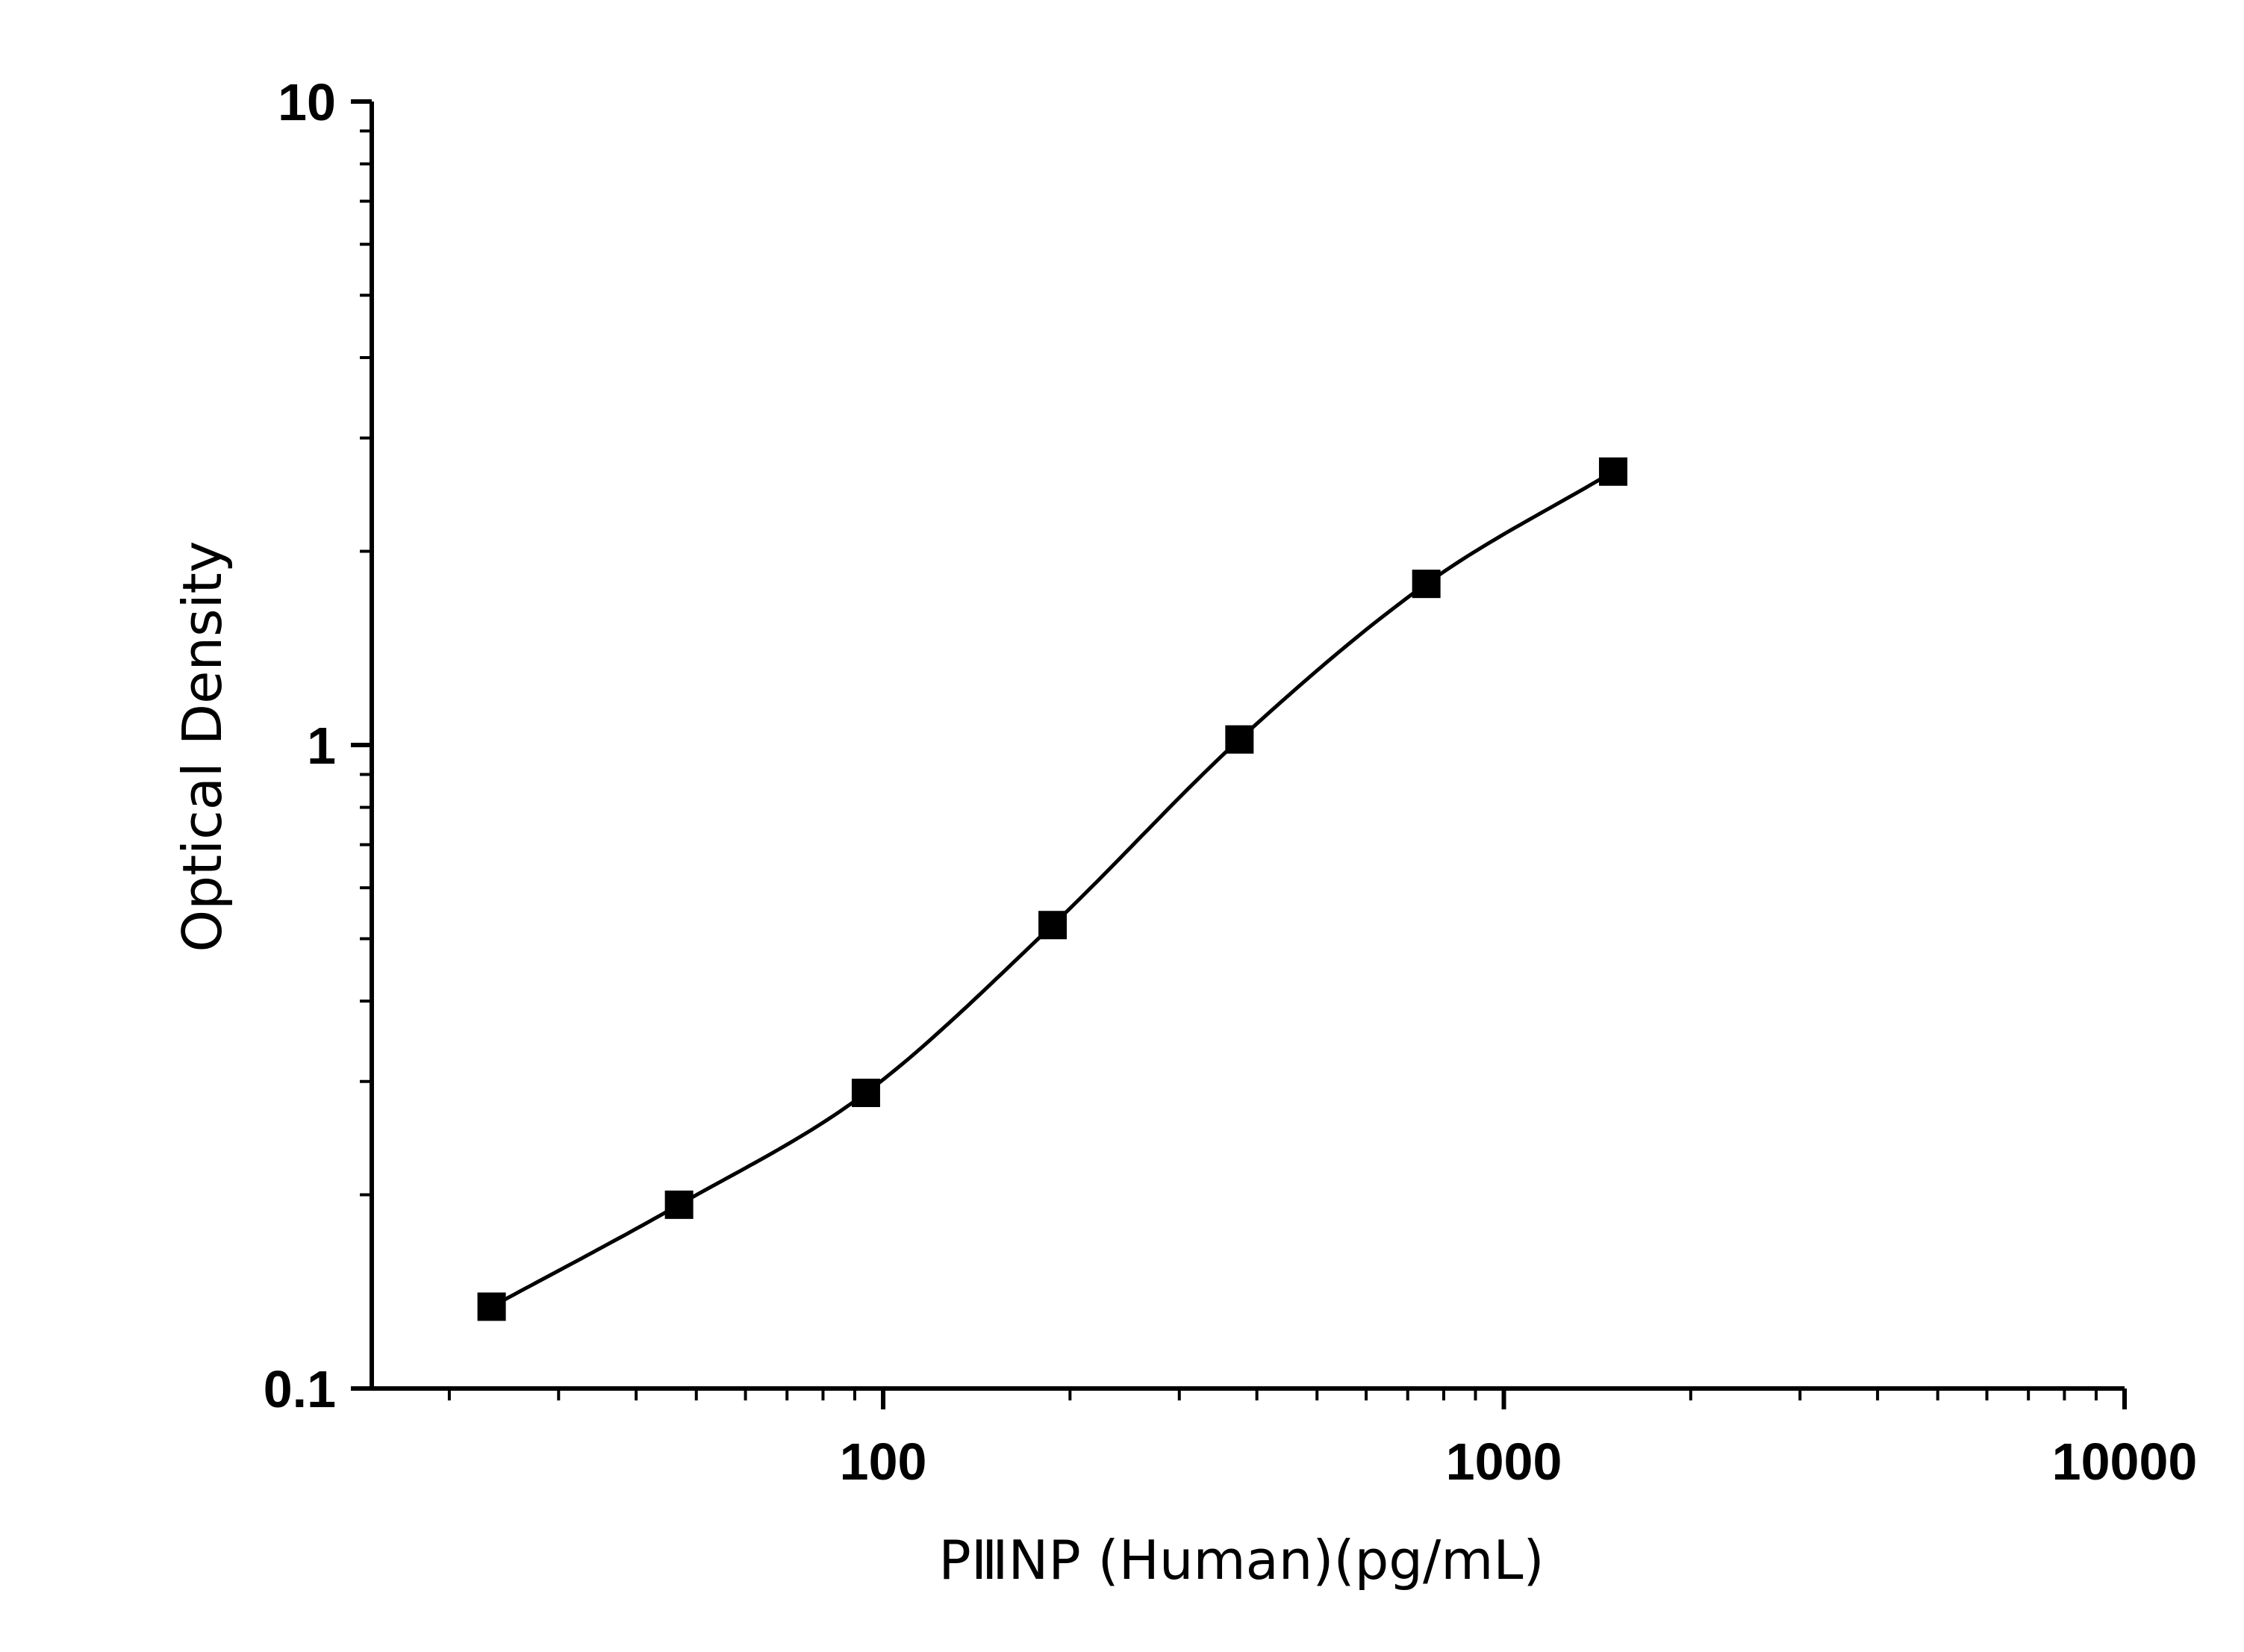 Image resolution: width=2244 pixels, height=1652 pixels. I want to click on y-tick-label: 0.1, so click(300, 1389).